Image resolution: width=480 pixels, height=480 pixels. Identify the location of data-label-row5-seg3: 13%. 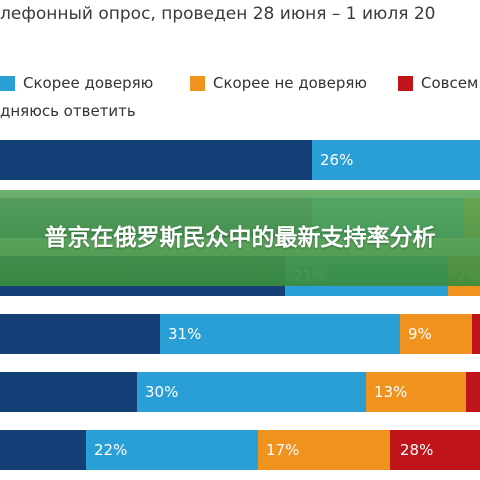
(390, 392).